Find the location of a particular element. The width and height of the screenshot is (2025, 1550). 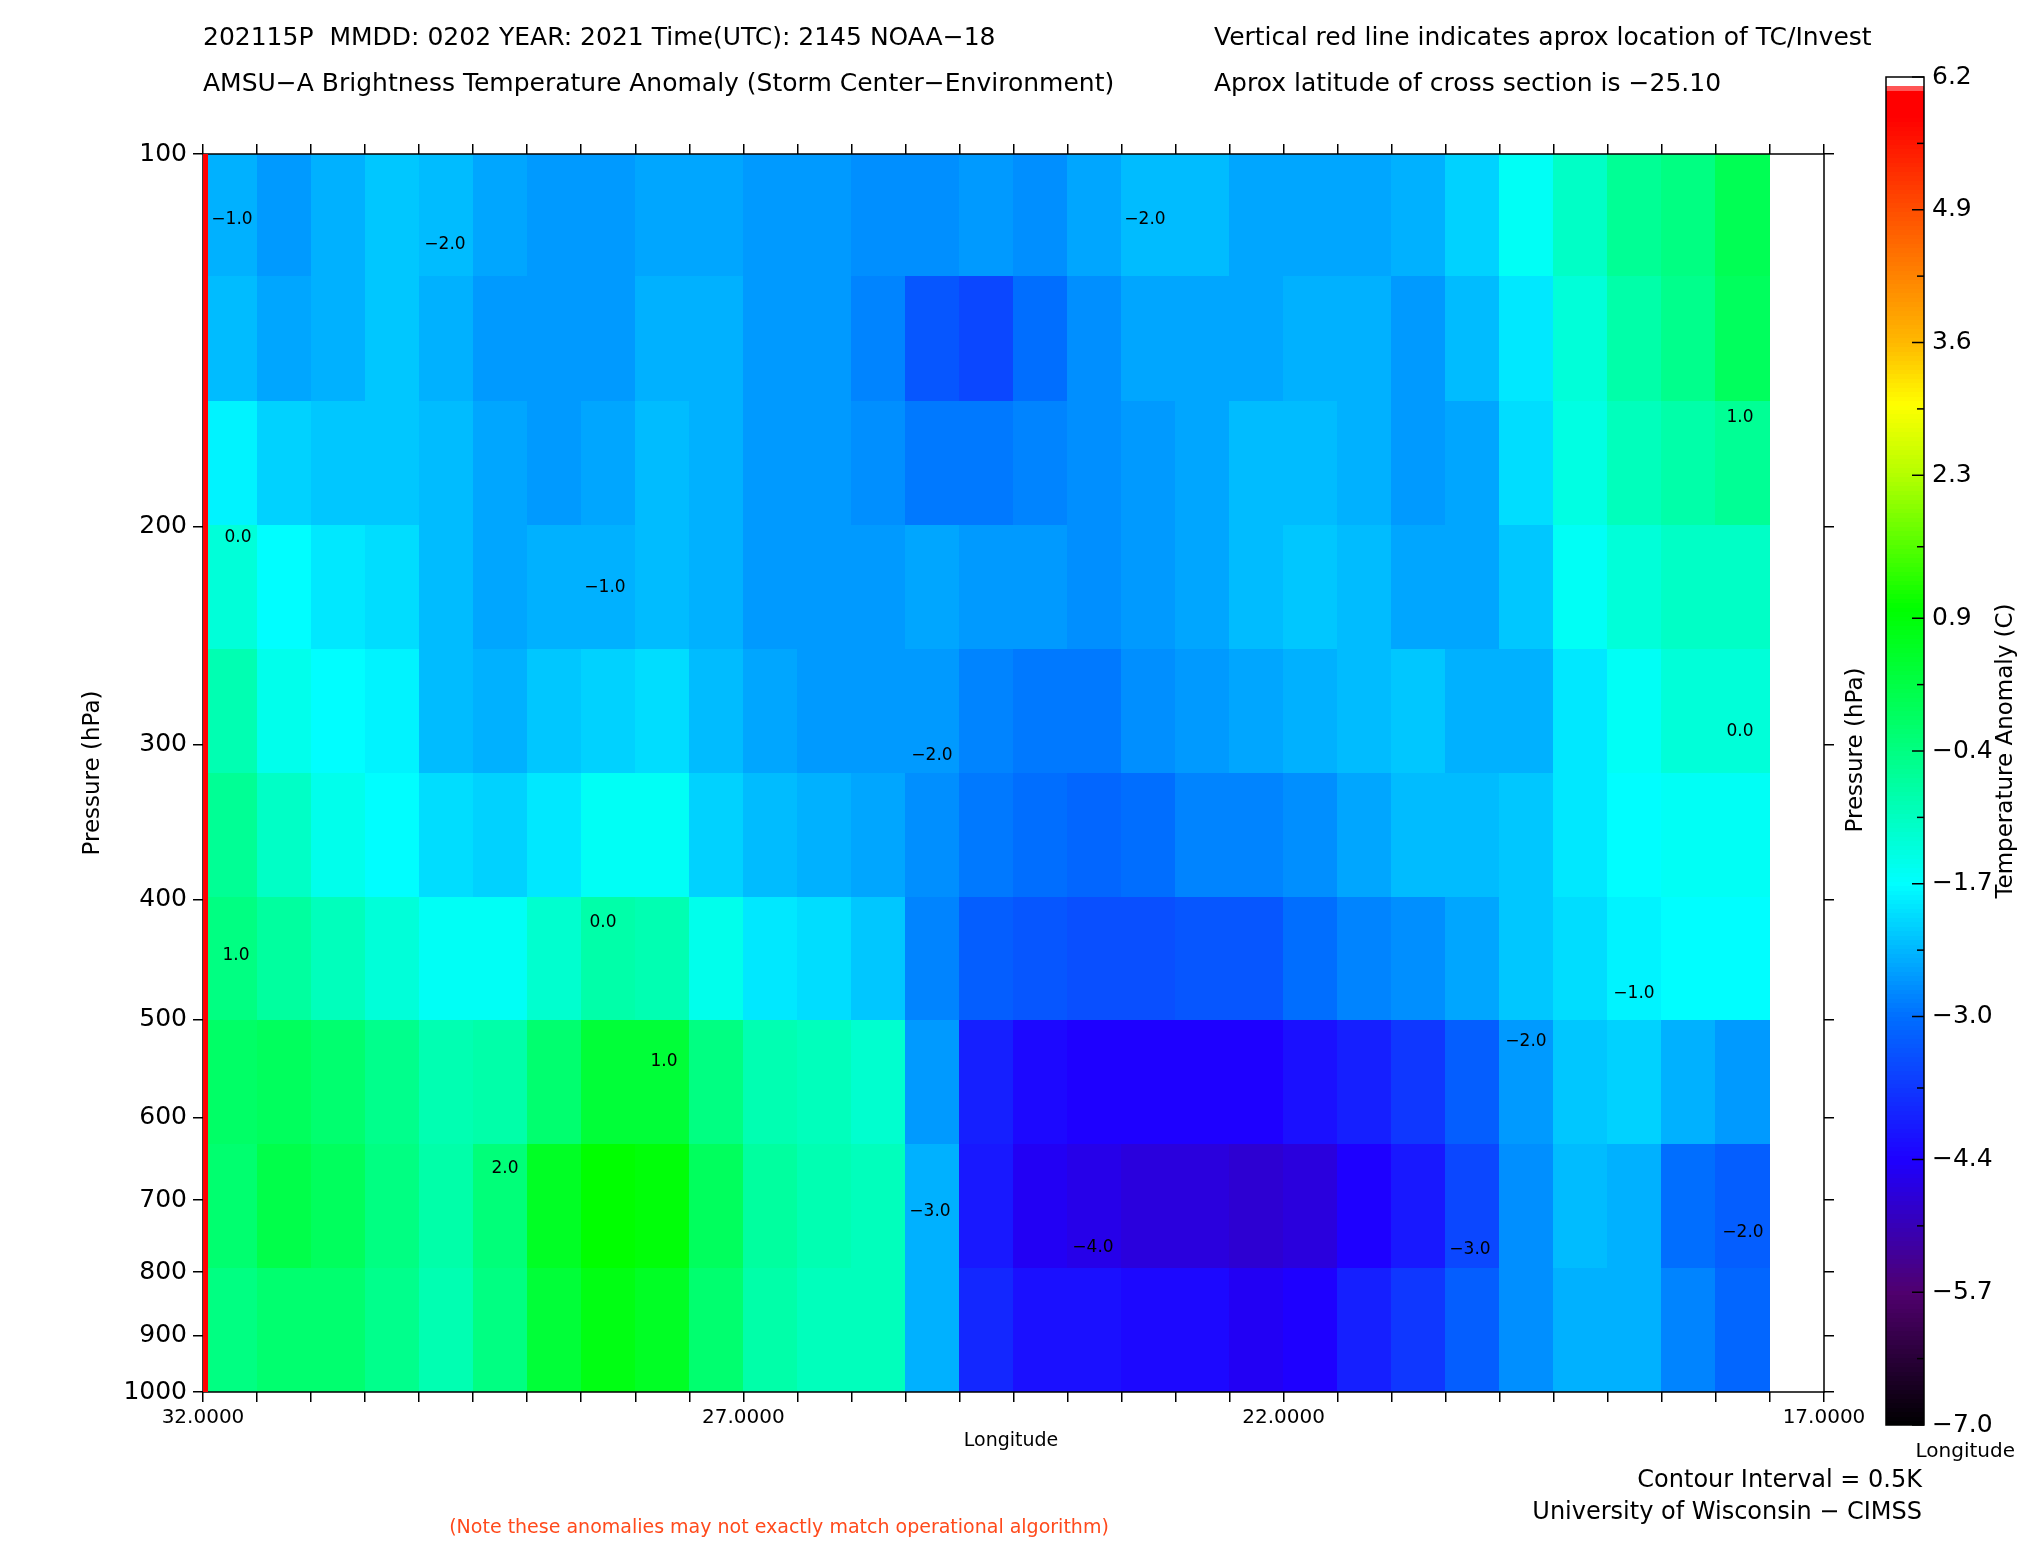

y-tick-label: 400 is located at coordinates (163, 897).